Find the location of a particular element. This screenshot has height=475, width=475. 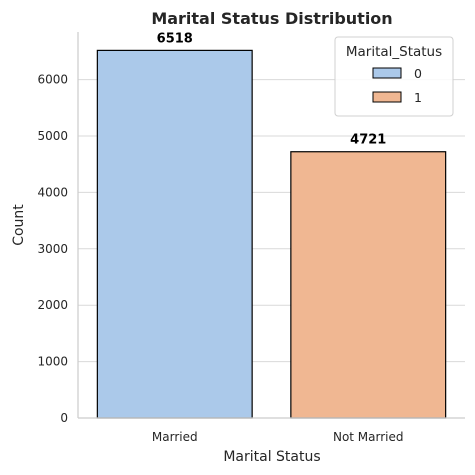

y-tick-label: 5000 is located at coordinates (52, 136).